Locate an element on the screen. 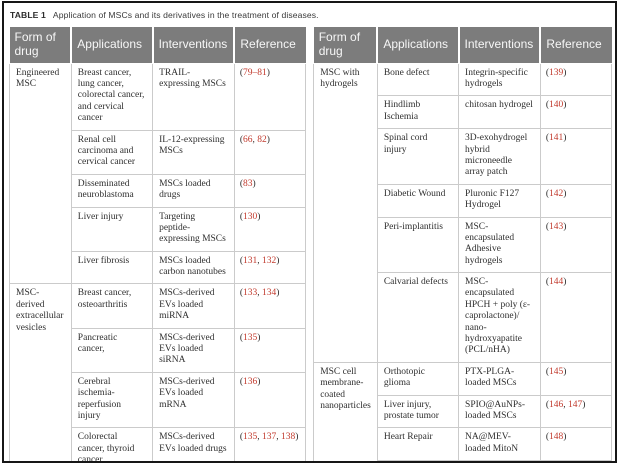 Image resolution: width=619 pixels, height=466 pixels. intervention-cell: PTX-PLGA-loaded MSCs is located at coordinates (499, 378).